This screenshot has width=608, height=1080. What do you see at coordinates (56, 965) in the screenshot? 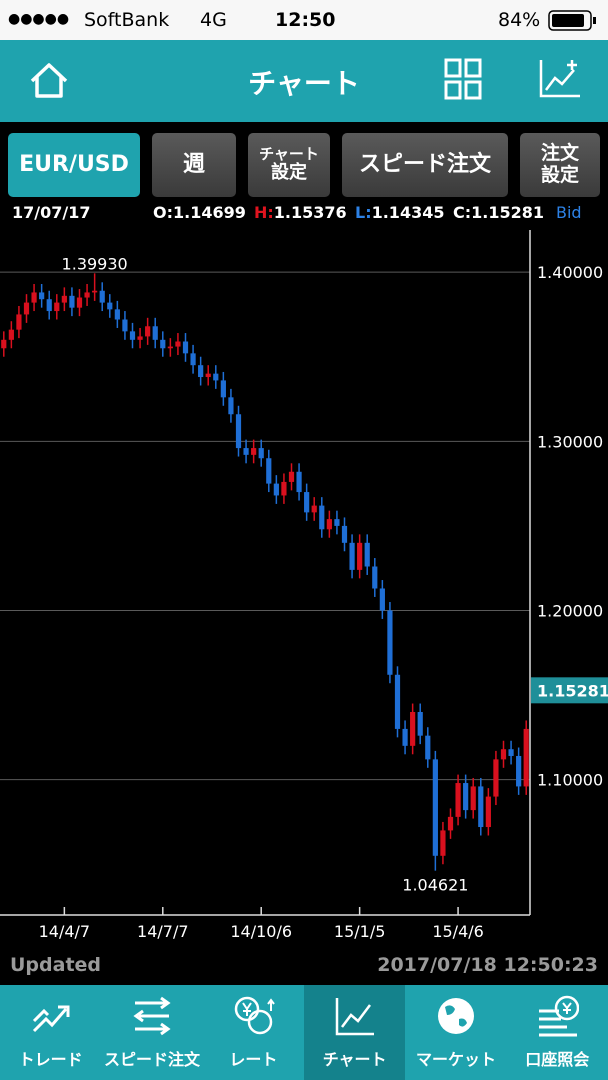
I see `updated: Updated` at bounding box center [56, 965].